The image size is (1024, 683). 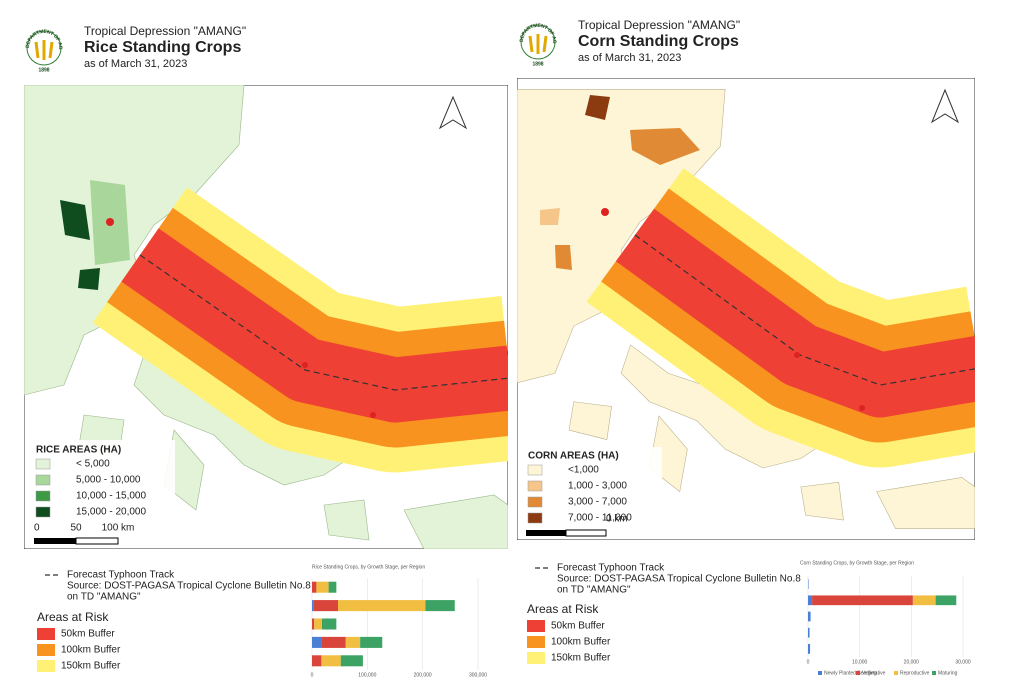 I want to click on legend-label: 5,000 - 10,000, so click(x=108, y=480).